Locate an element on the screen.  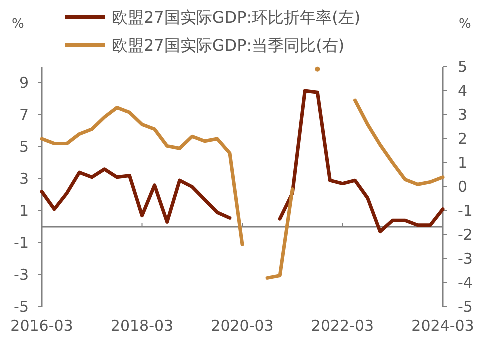
y-tick-label: 7 is located at coordinates (24, 115).